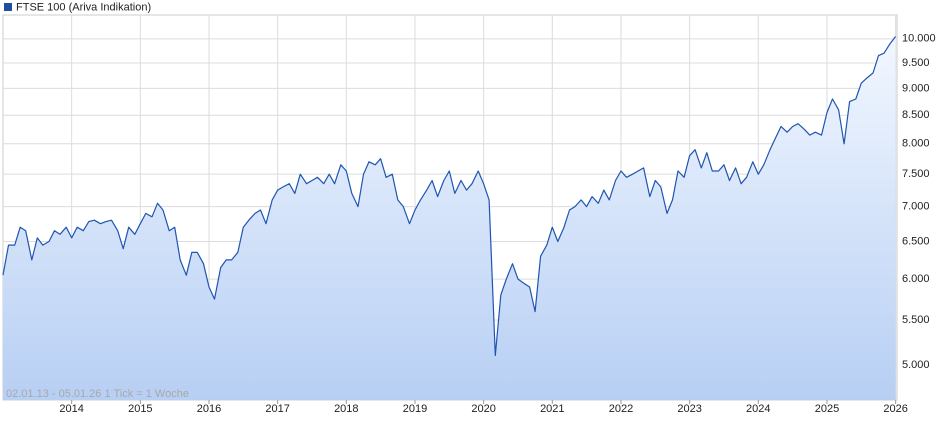 The width and height of the screenshot is (940, 435). I want to click on x-tick-label: 2018, so click(346, 409).